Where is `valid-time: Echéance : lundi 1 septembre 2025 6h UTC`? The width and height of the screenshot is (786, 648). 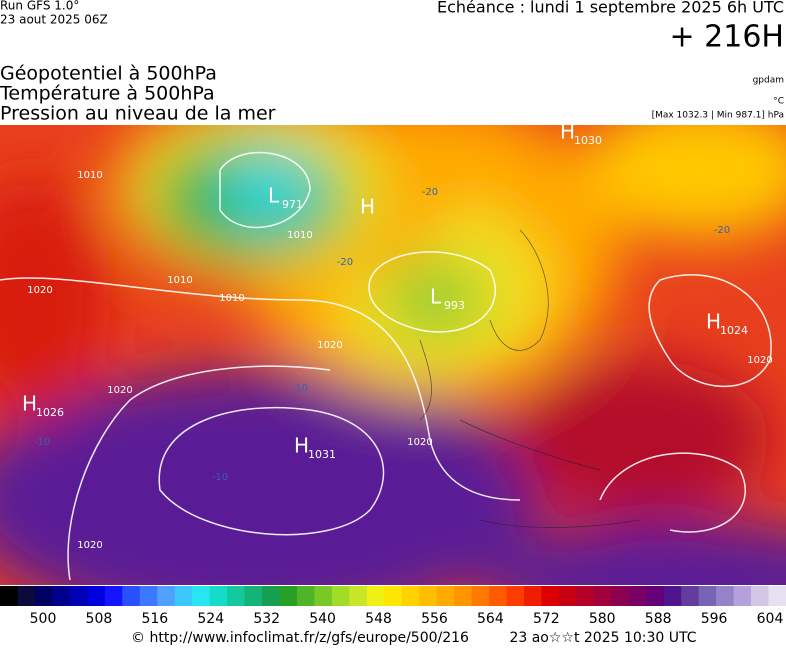 valid-time: Echéance : lundi 1 septembre 2025 6h UTC is located at coordinates (610, 8).